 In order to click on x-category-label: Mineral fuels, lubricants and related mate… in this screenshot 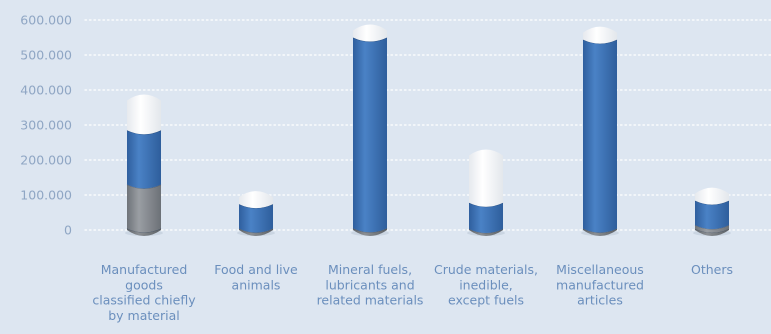, I will do `click(370, 285)`.